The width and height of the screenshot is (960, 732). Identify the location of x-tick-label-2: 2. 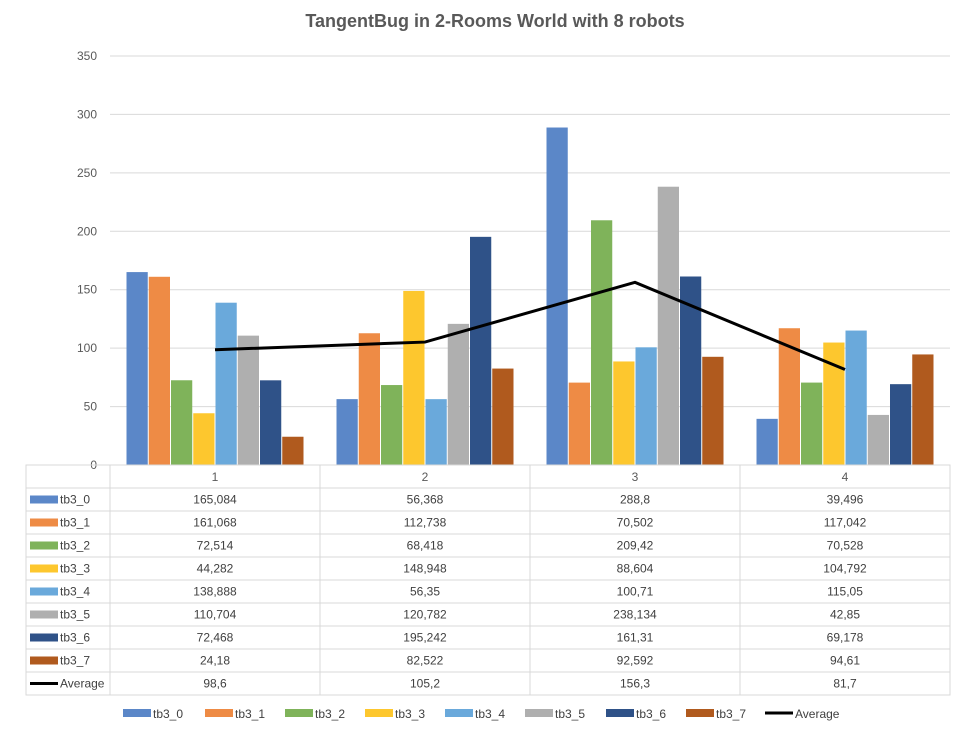
(425, 477).